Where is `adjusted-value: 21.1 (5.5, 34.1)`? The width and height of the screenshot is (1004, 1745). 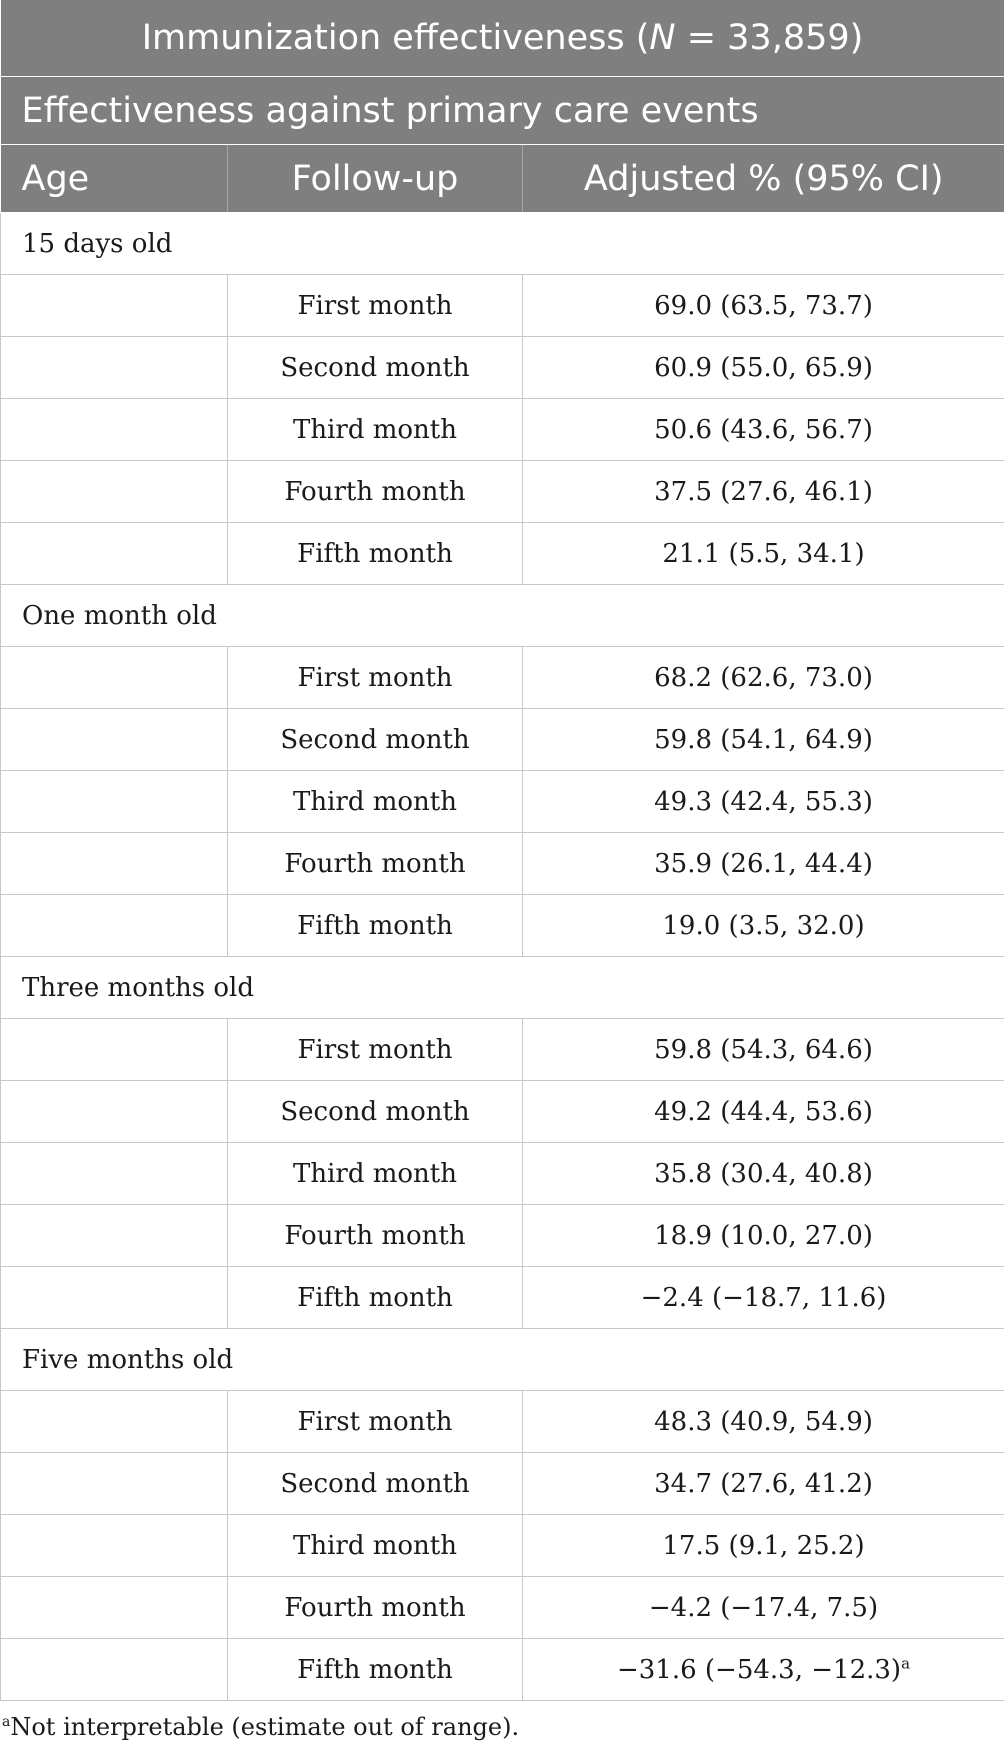 adjusted-value: 21.1 (5.5, 34.1) is located at coordinates (763, 553).